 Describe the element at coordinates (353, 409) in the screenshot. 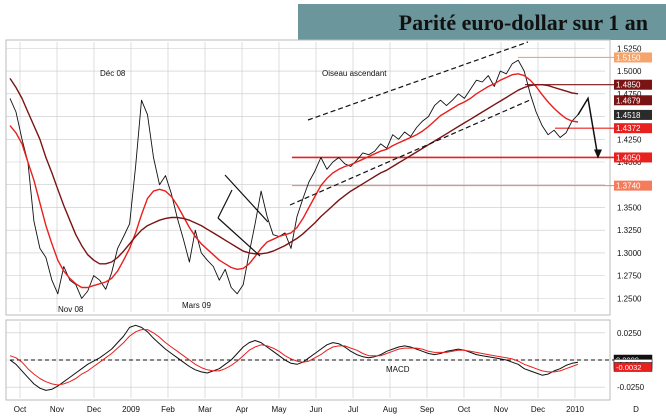

I see `x-tick-label: Jul` at that location.